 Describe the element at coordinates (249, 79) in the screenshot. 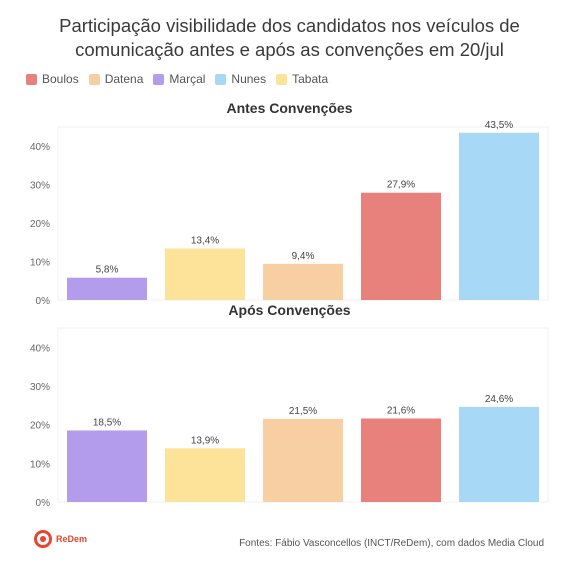

I see `legend-label-nunes: Nunes` at that location.